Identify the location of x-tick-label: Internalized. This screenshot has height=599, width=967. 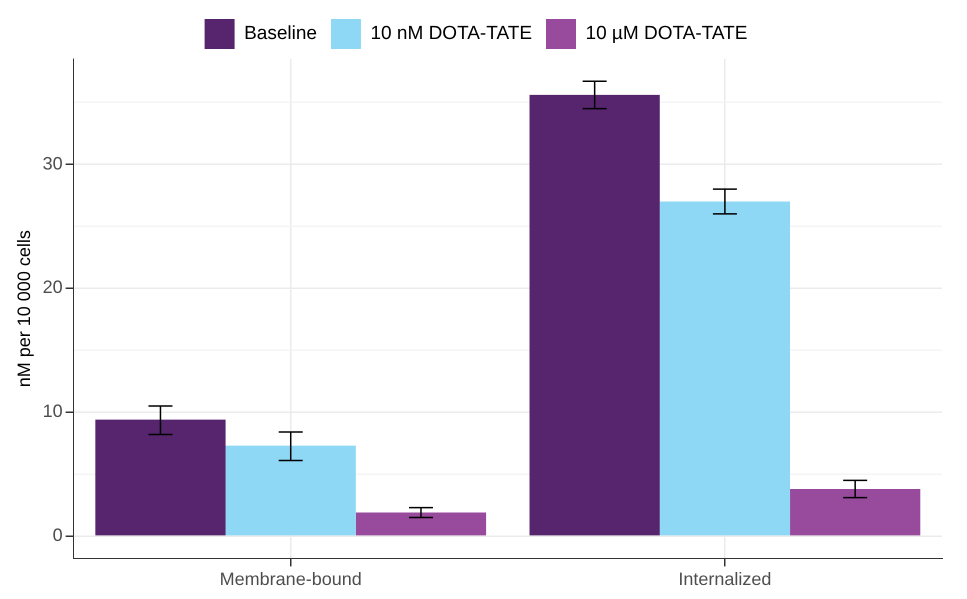
(725, 579).